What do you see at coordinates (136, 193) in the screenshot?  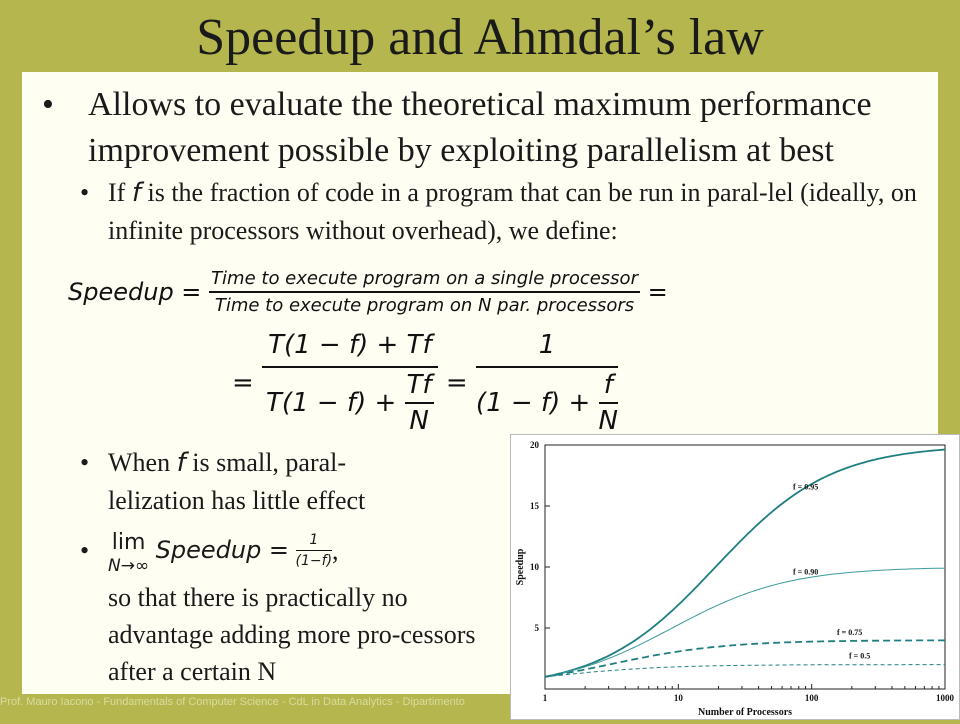 I see `var-f: f` at bounding box center [136, 193].